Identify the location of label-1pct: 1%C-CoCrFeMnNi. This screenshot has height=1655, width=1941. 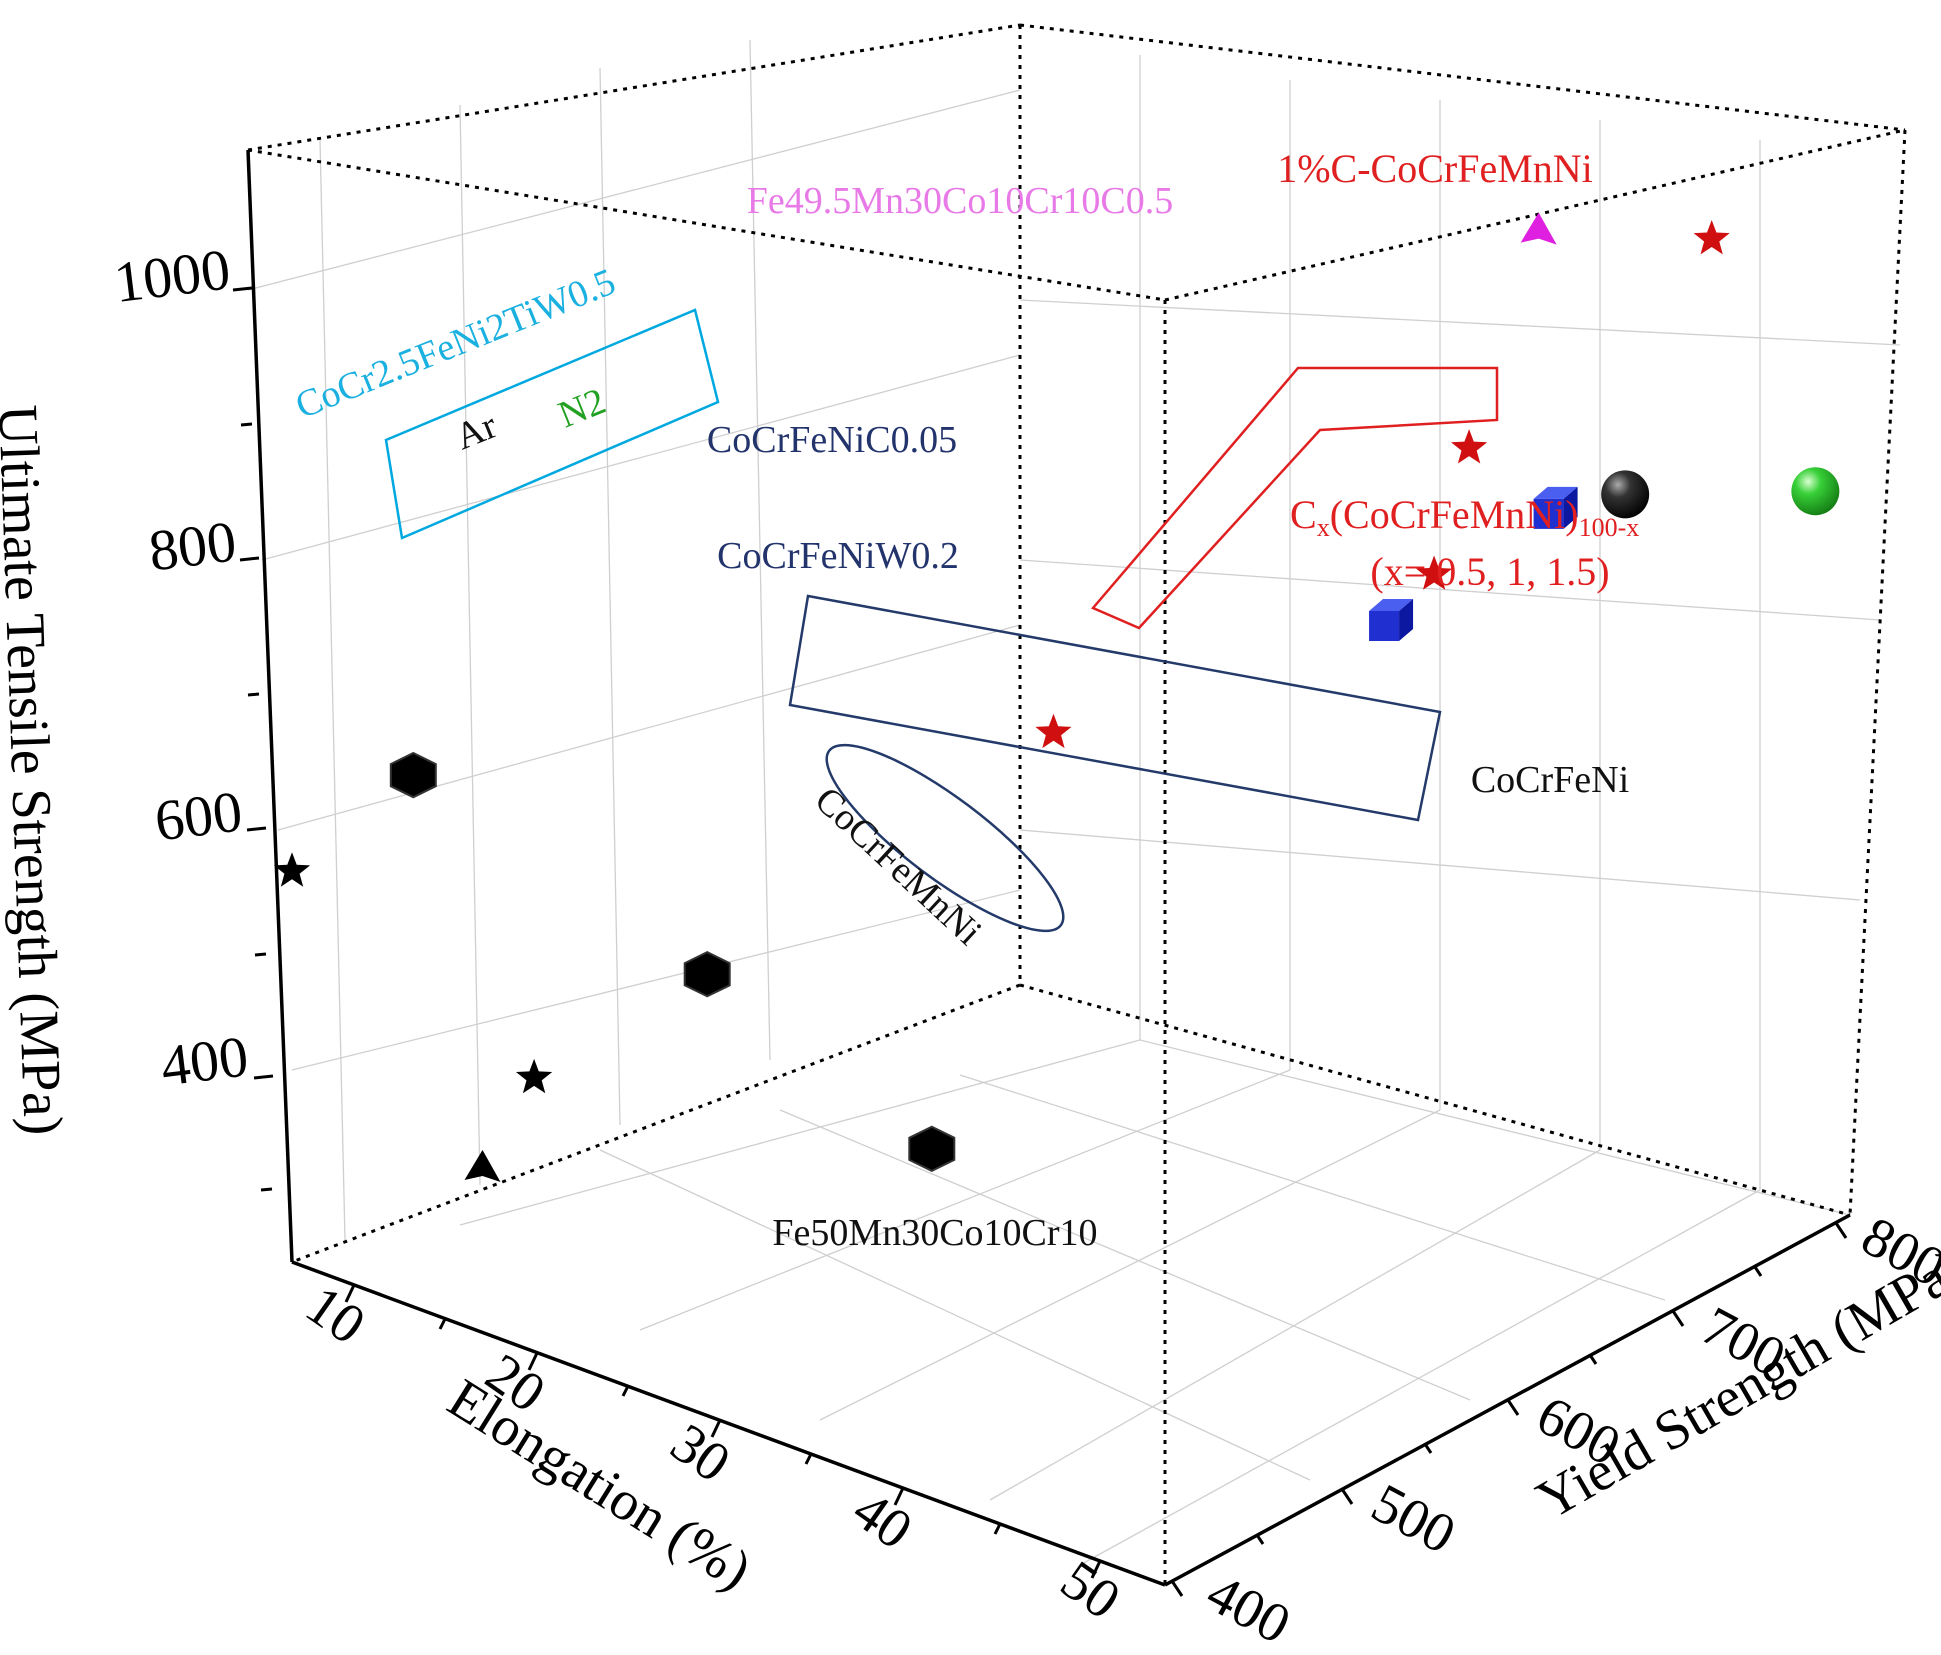
(1435, 168).